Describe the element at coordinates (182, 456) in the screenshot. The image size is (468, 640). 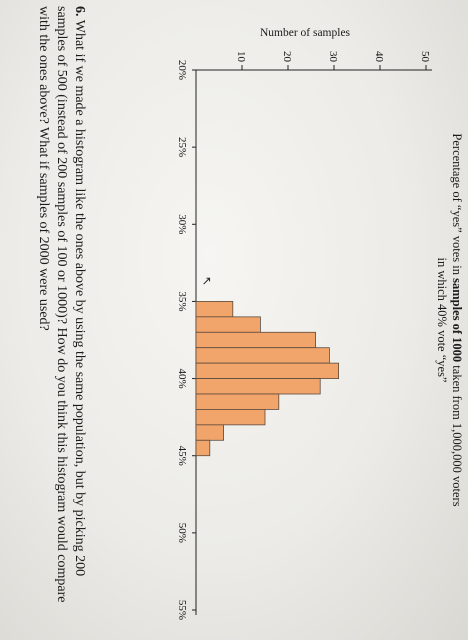
I see `x-tick-label: 45%` at that location.